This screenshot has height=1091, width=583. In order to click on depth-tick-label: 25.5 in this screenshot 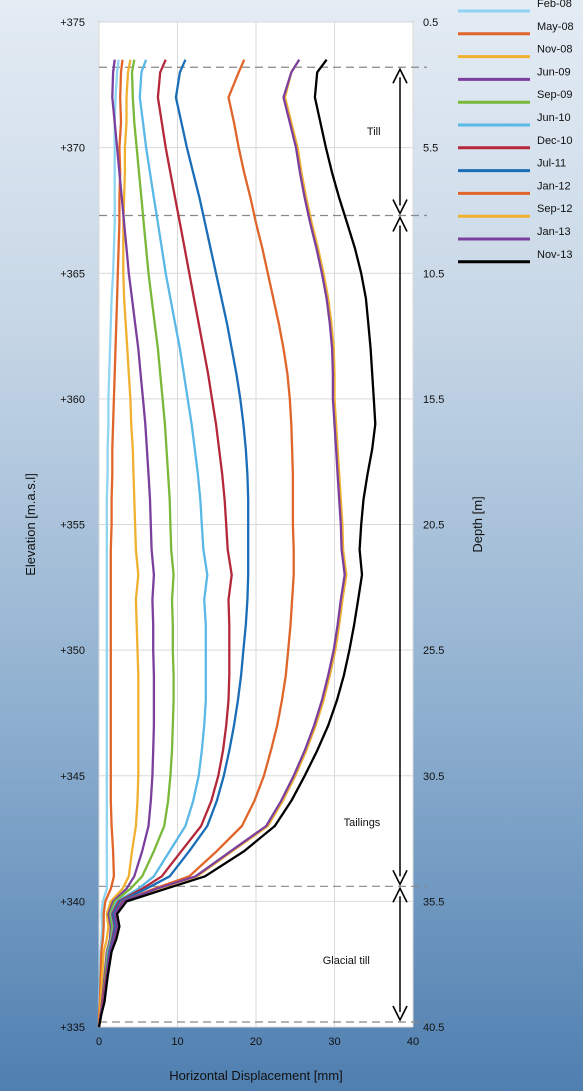, I will do `click(433, 651)`.